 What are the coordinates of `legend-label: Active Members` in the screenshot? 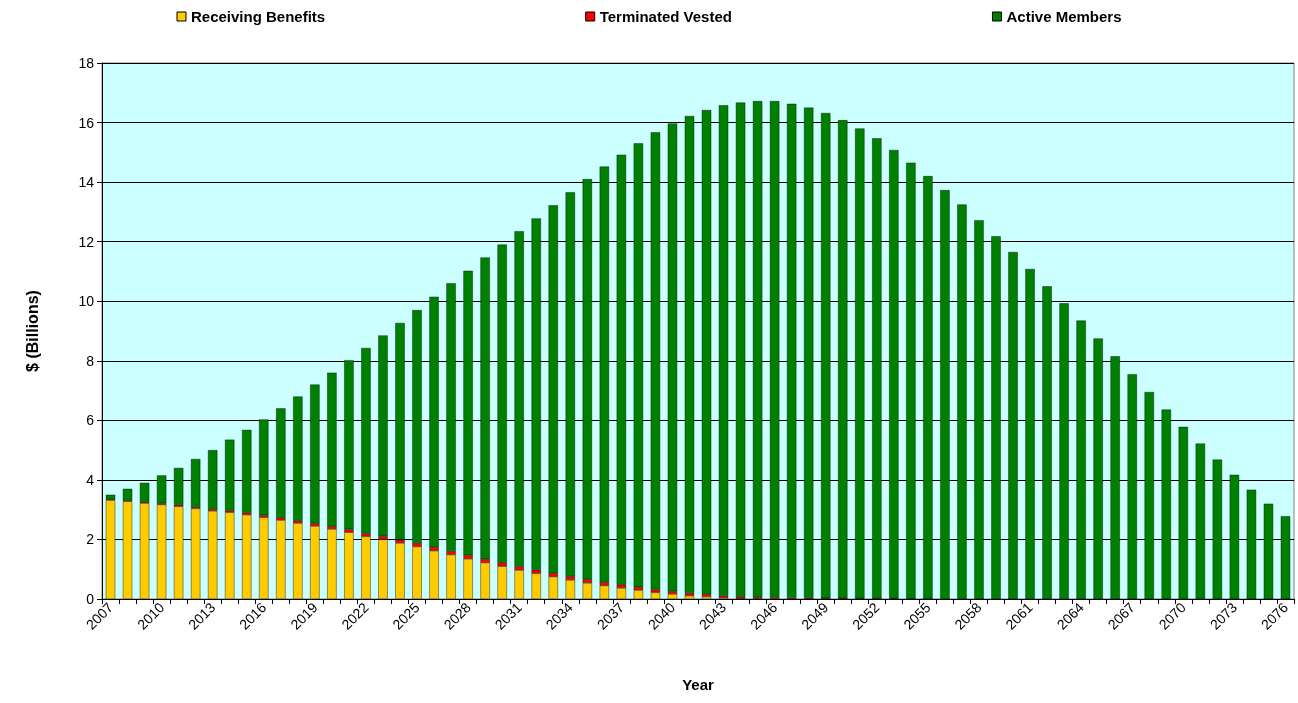 It's located at (1064, 16).